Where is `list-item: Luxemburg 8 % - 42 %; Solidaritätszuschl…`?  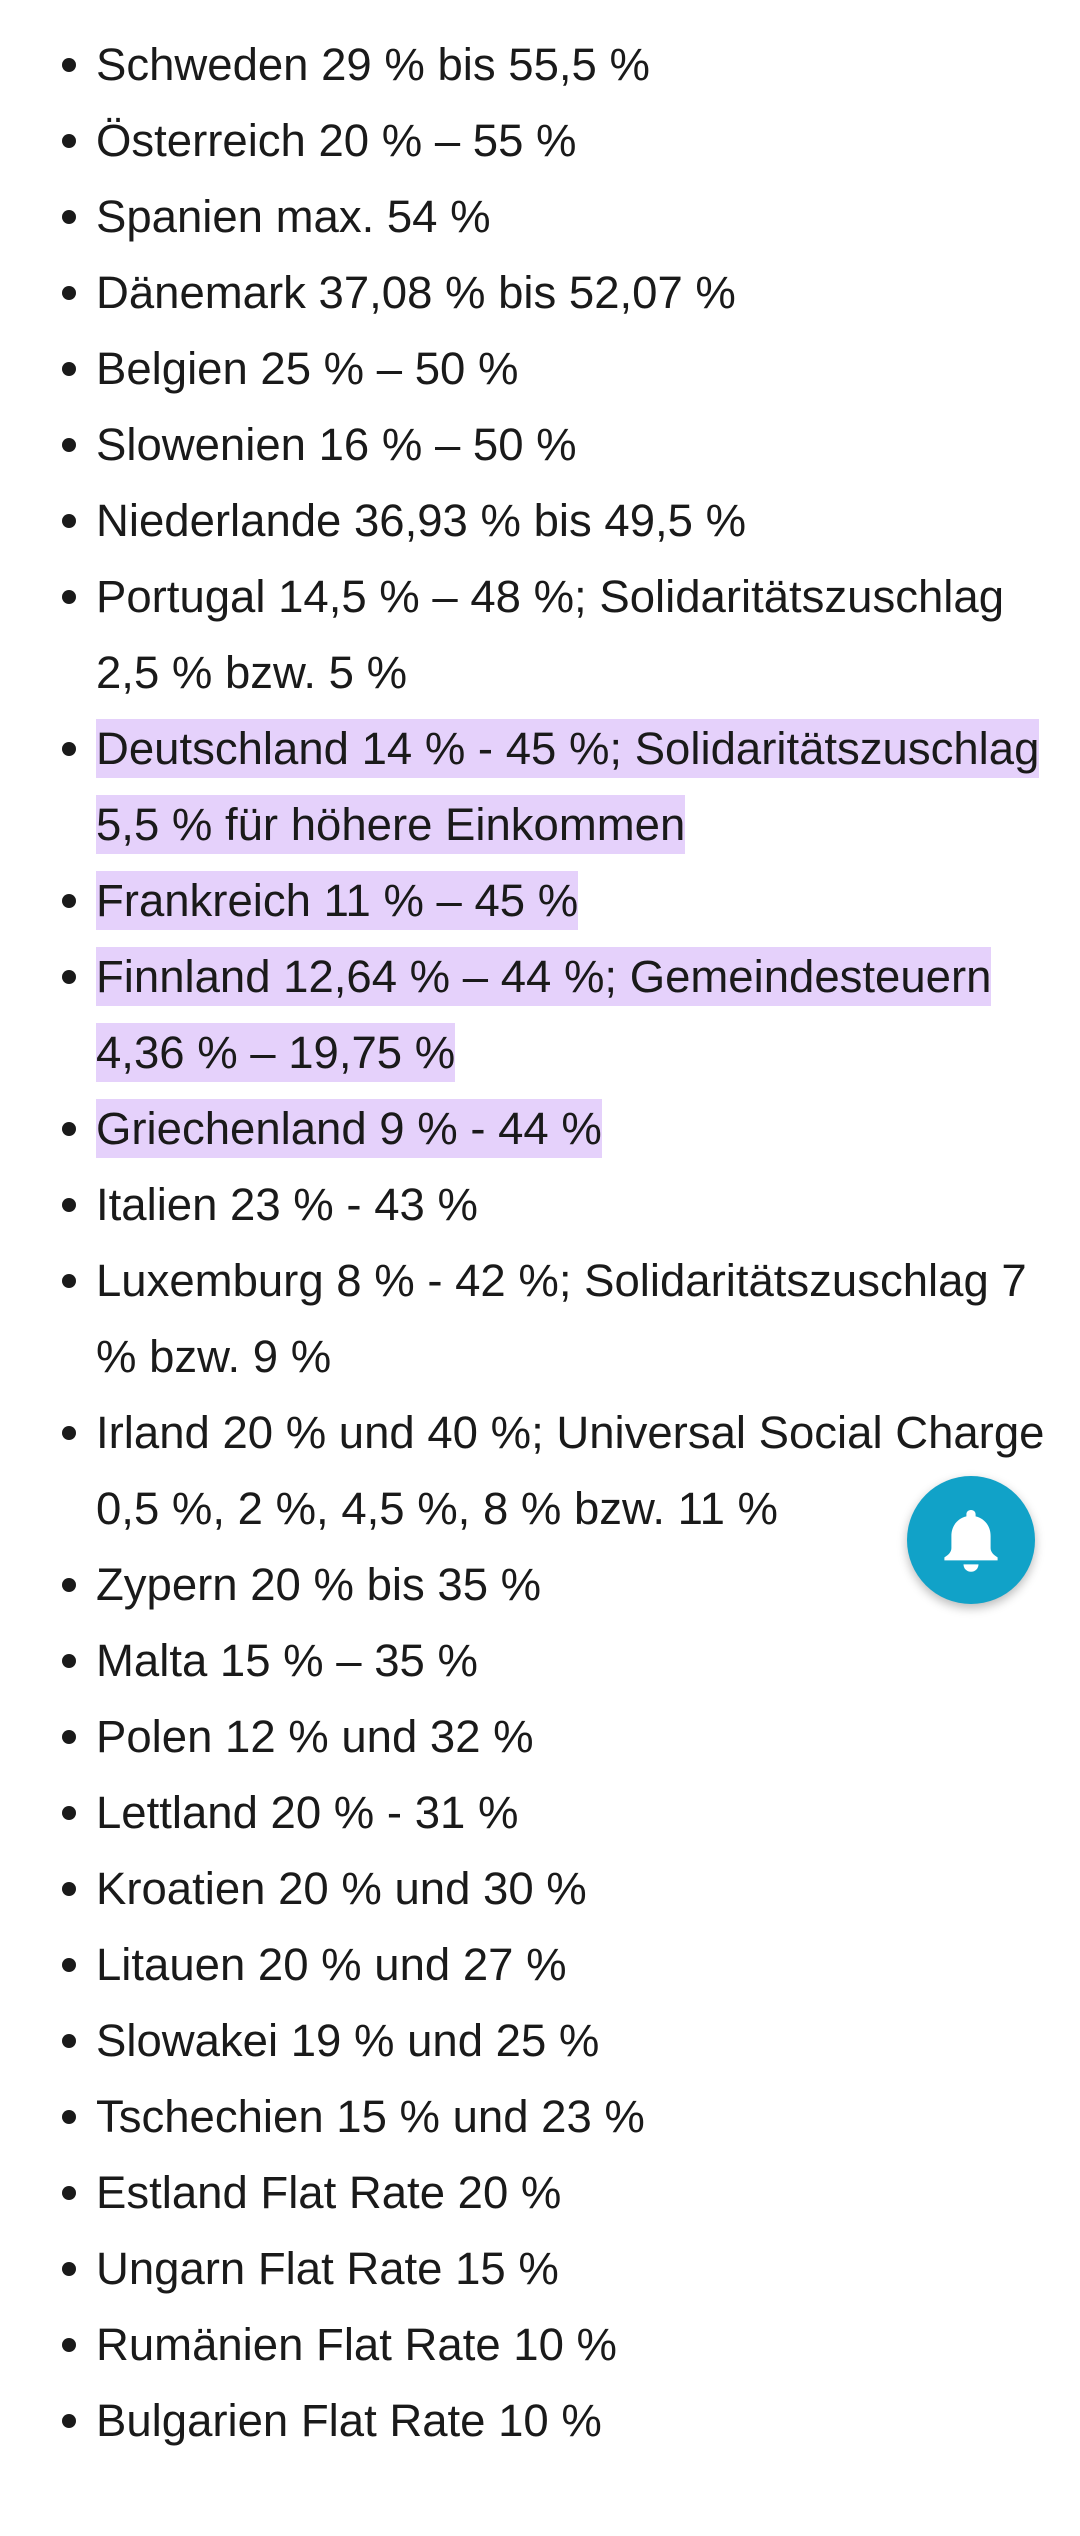 list-item: Luxemburg 8 % - 42 %; Solidaritätszuschl… is located at coordinates (540, 1319).